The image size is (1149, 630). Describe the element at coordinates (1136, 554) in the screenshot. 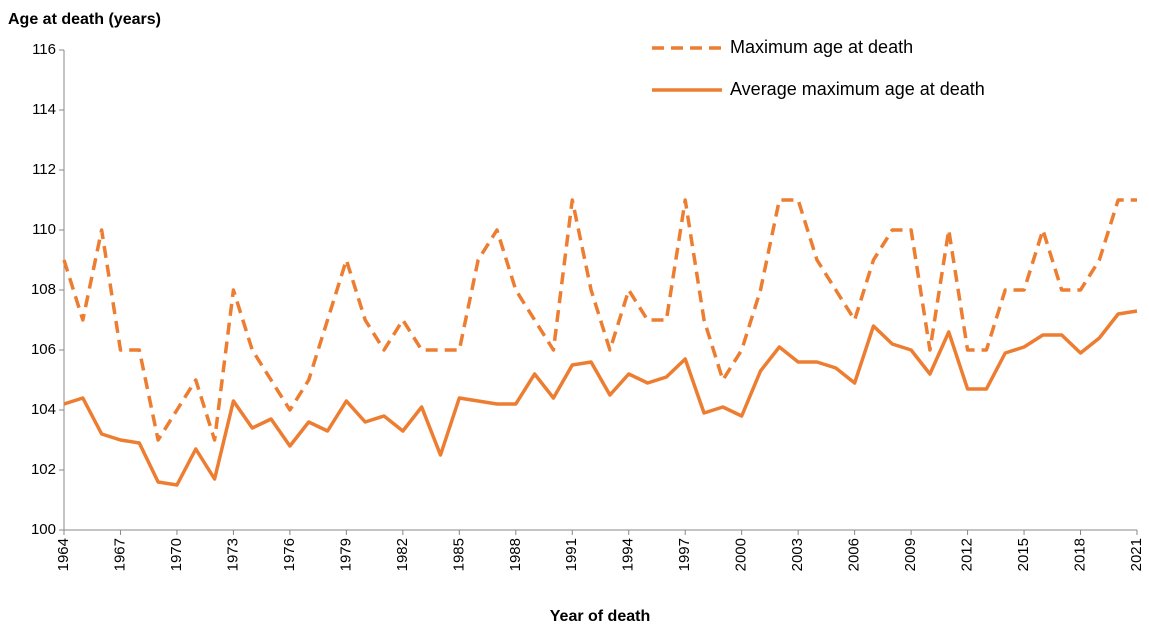

I see `x-tick-label: 2021` at that location.